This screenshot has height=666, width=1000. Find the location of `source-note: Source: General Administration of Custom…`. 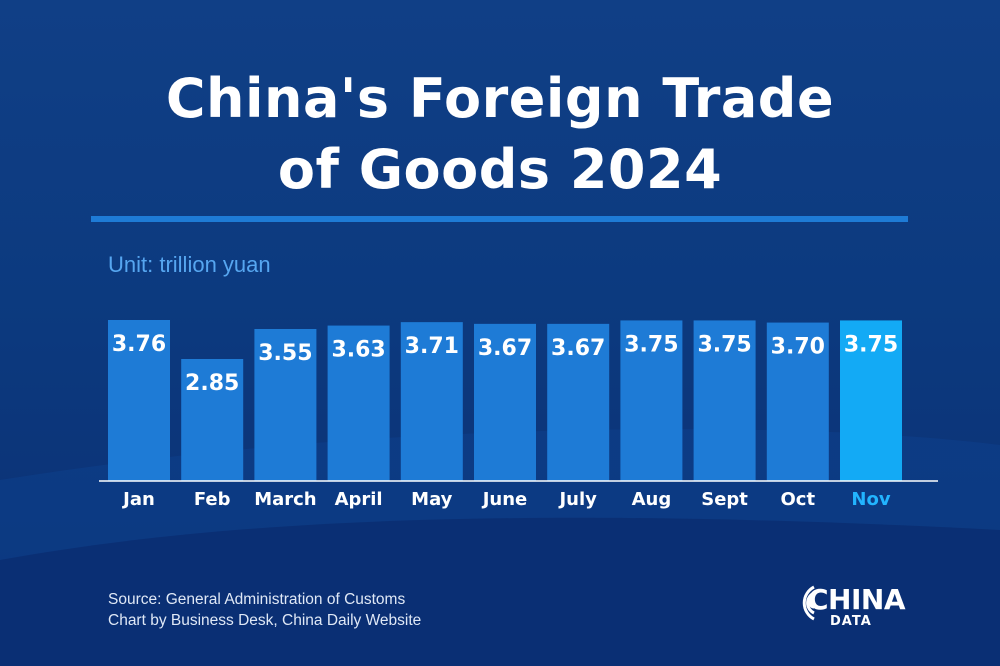

source-note: Source: General Administration of Custom… is located at coordinates (264, 610).